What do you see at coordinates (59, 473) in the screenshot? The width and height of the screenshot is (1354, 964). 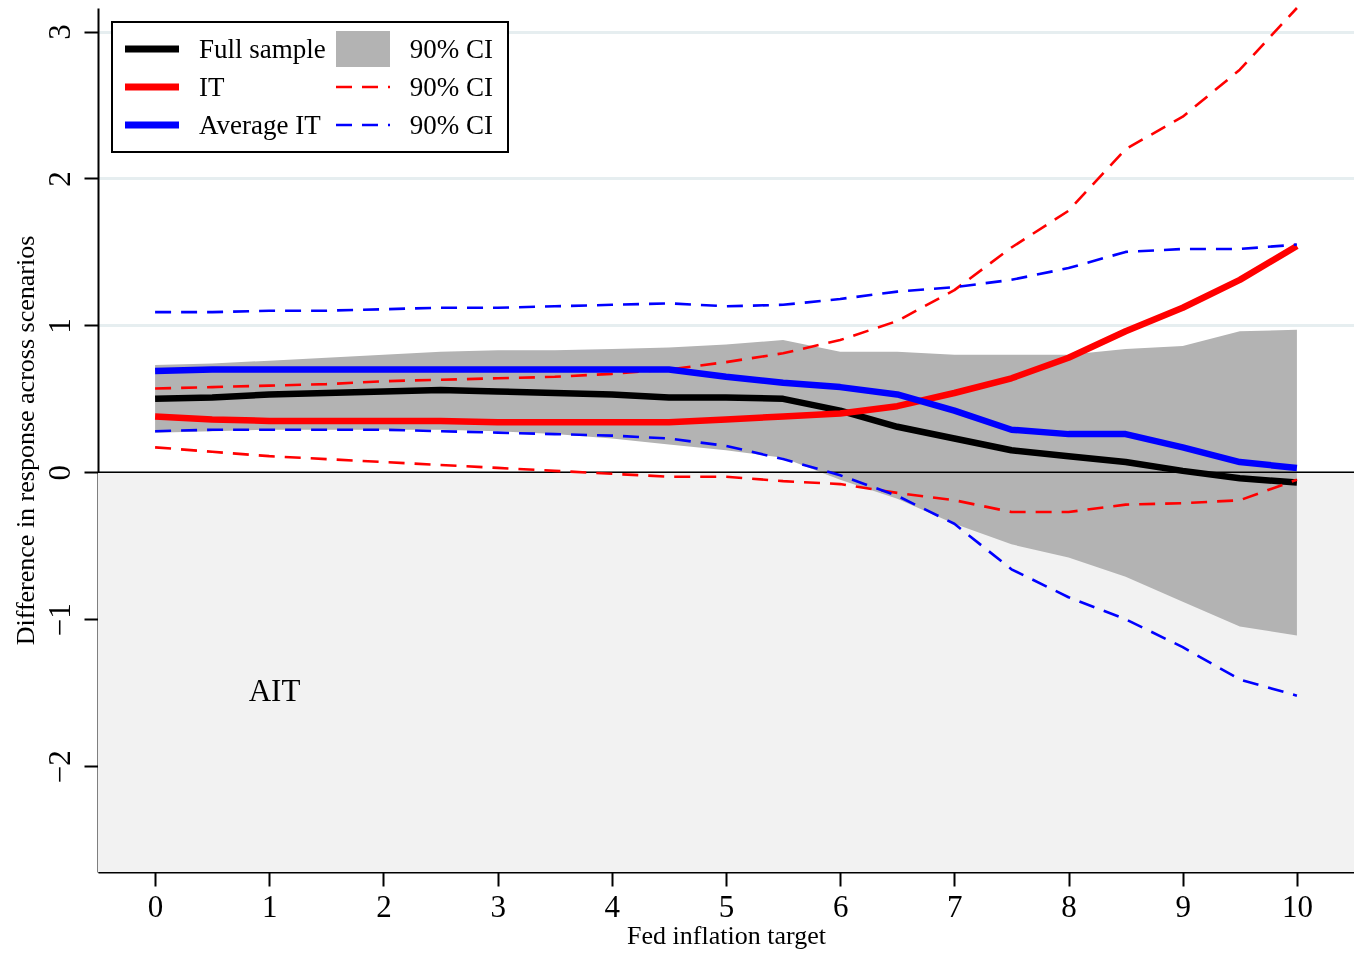 I see `y-tick-label: 0` at bounding box center [59, 473].